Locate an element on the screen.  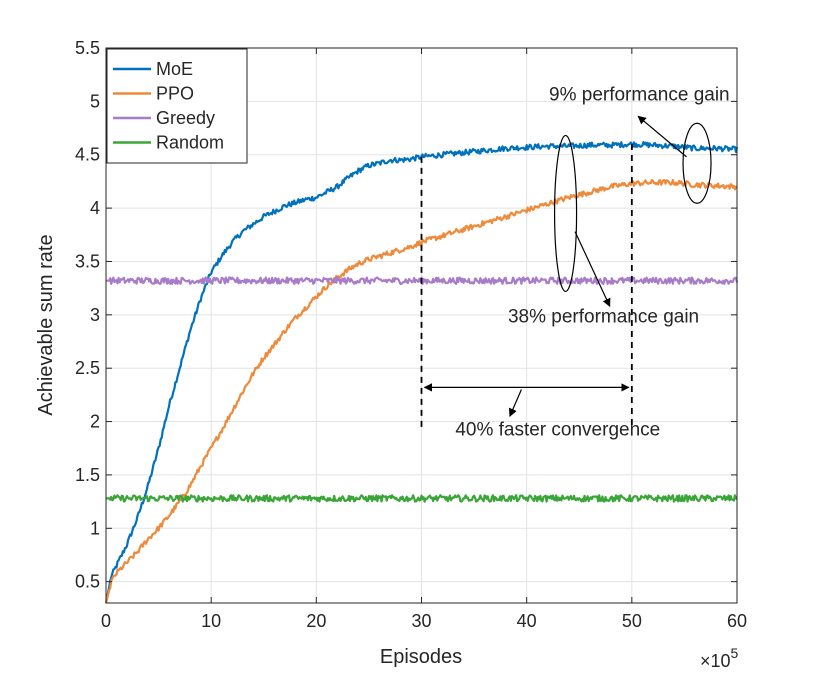
y-tick-label: 3.5 is located at coordinates (87, 261).